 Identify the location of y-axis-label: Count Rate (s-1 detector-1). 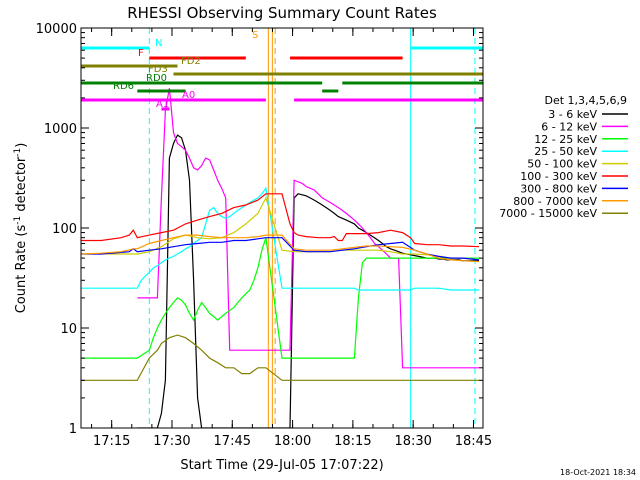
(21, 228).